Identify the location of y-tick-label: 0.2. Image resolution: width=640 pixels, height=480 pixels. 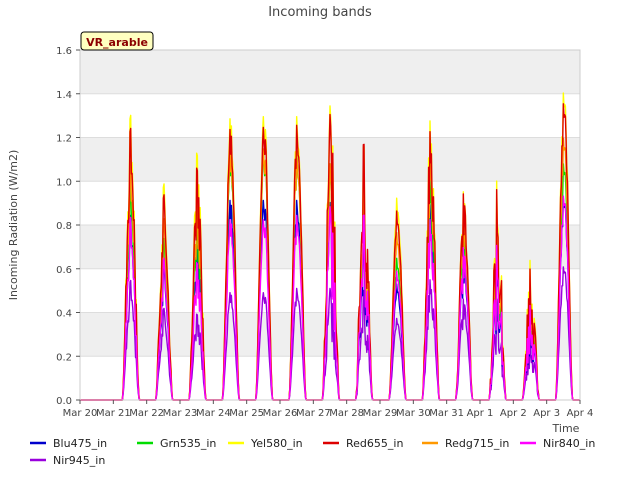
(64, 357).